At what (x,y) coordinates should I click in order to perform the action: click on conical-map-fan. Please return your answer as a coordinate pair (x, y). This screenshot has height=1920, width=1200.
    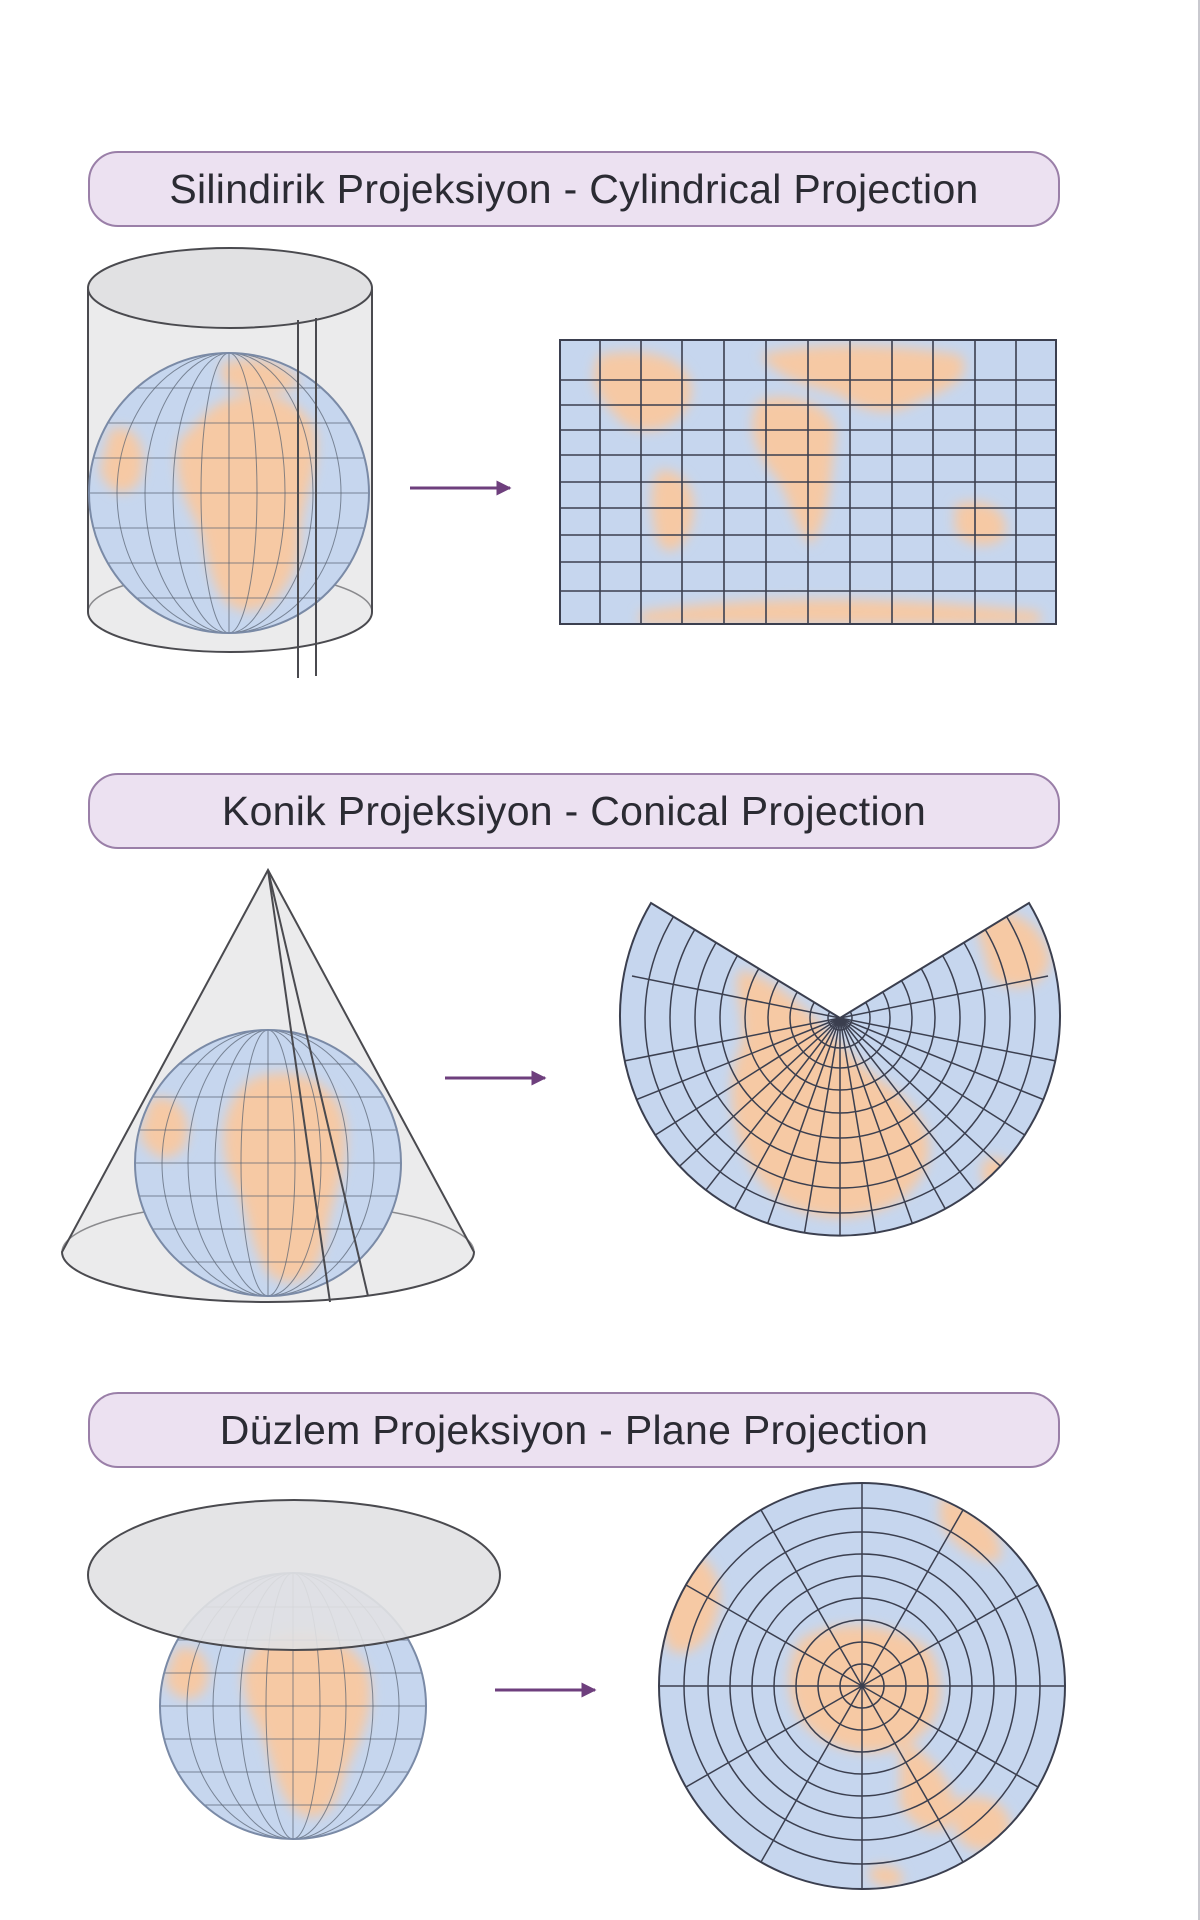
    Looking at the image, I should click on (840, 1069).